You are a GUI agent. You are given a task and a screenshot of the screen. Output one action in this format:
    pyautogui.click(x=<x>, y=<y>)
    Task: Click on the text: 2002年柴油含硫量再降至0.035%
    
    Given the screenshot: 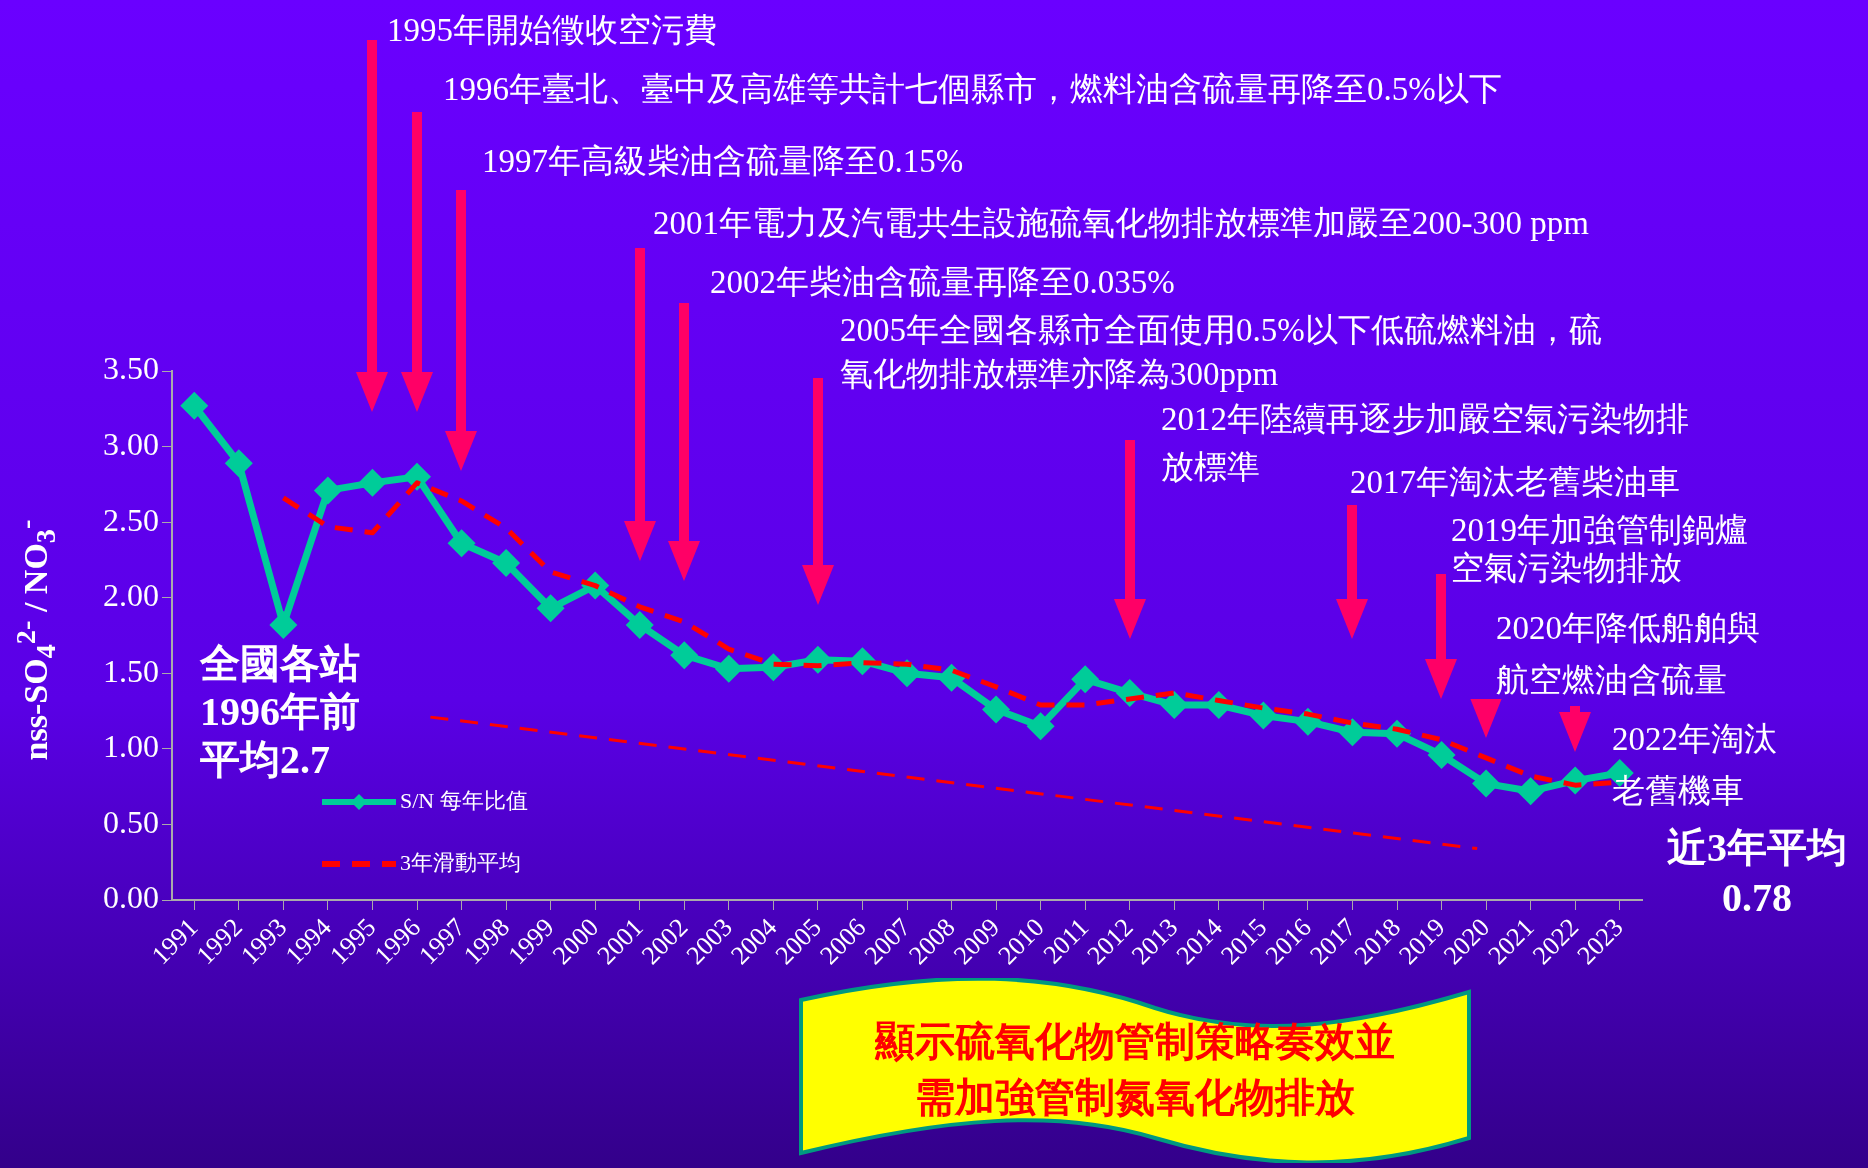 What is the action you would take?
    pyautogui.click(x=943, y=282)
    